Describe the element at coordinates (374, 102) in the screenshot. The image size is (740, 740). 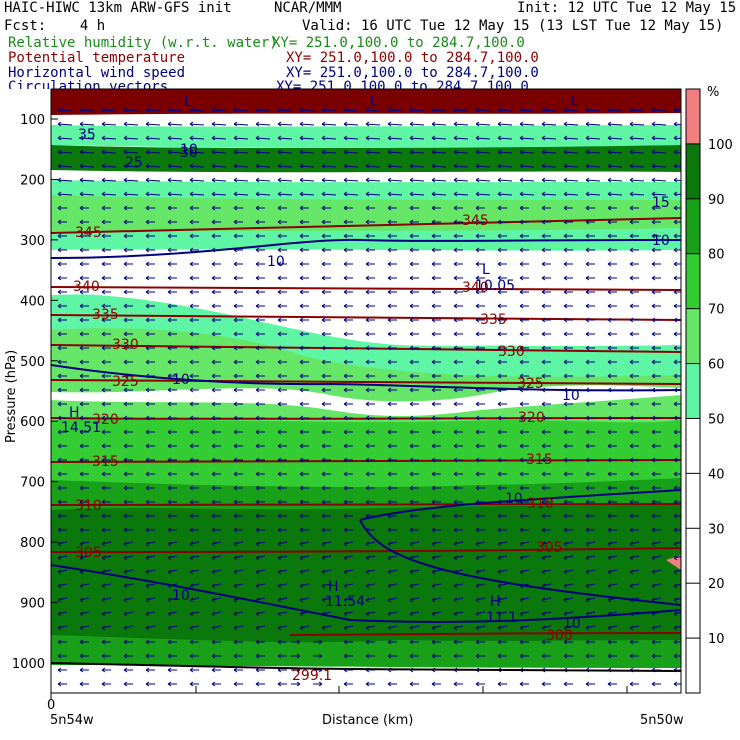
I see `extremum-label: L` at that location.